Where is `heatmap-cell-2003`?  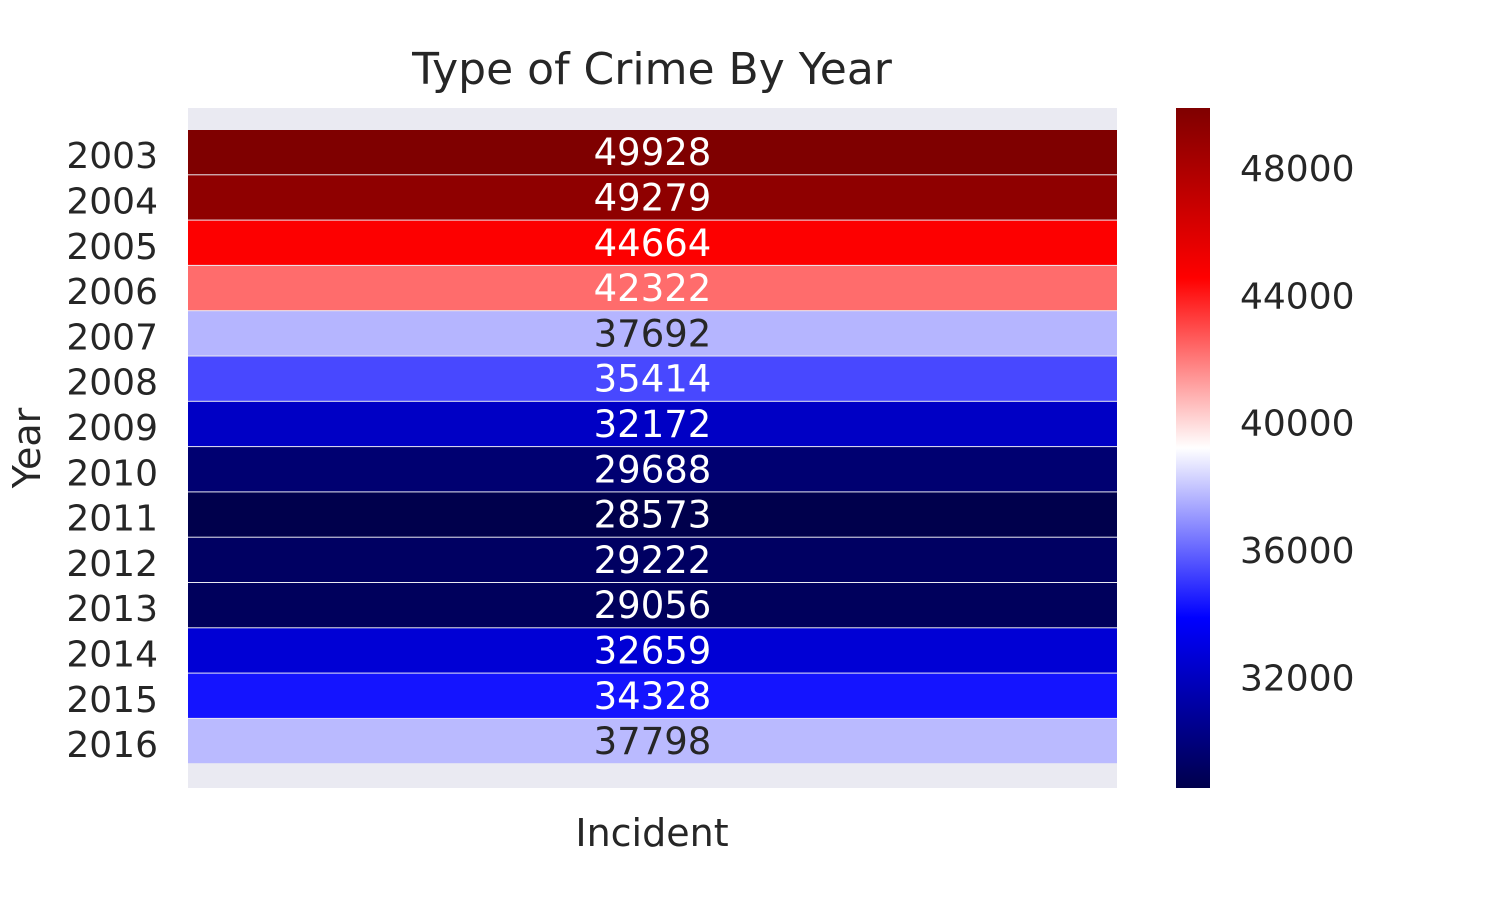 heatmap-cell-2003 is located at coordinates (652, 152).